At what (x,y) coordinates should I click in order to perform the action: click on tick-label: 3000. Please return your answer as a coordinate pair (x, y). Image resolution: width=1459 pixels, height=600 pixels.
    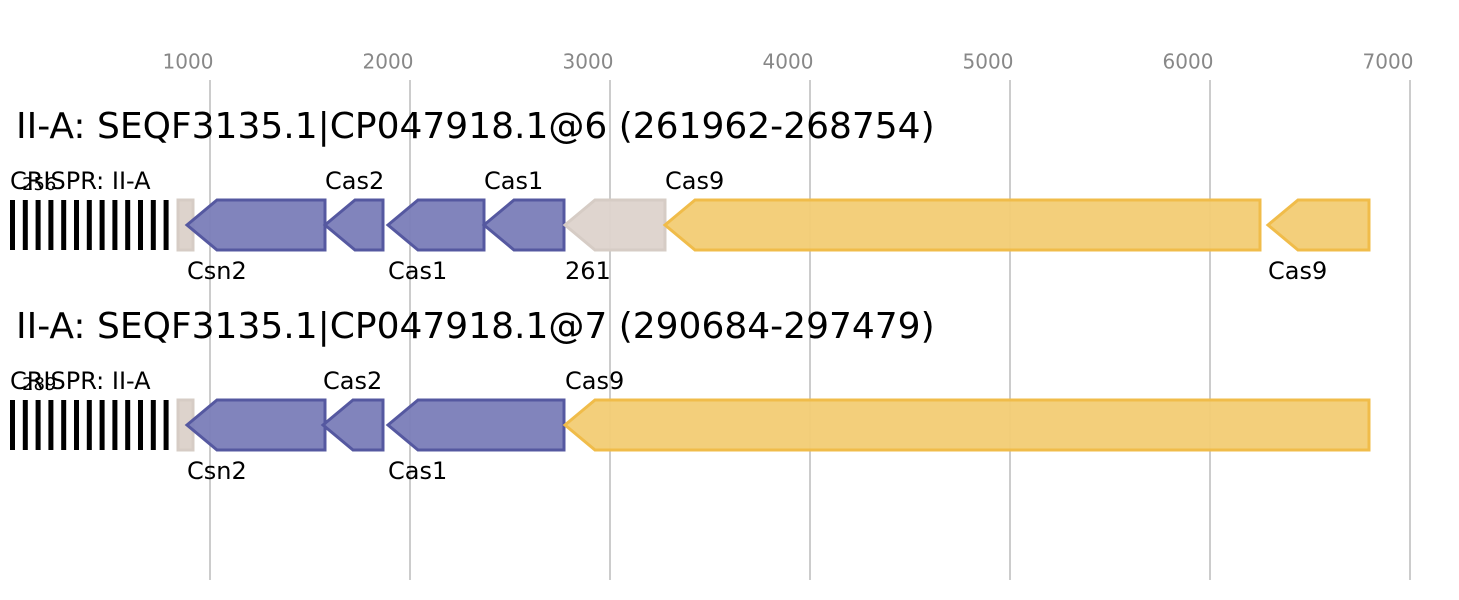
    Looking at the image, I should click on (588, 62).